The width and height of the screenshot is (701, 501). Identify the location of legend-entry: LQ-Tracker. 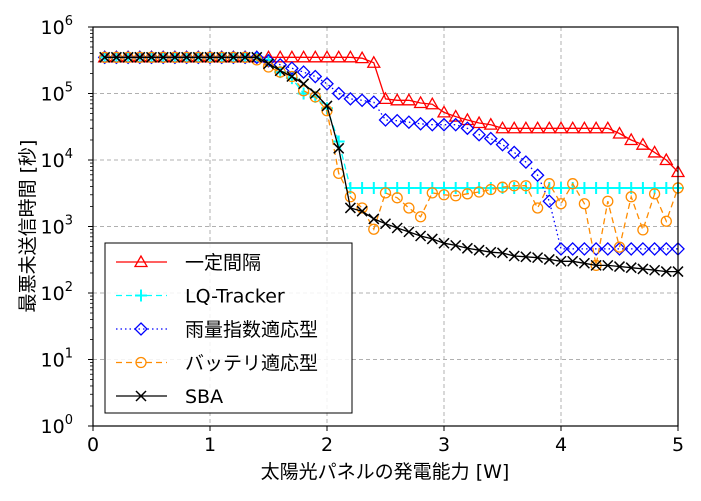
(200, 297).